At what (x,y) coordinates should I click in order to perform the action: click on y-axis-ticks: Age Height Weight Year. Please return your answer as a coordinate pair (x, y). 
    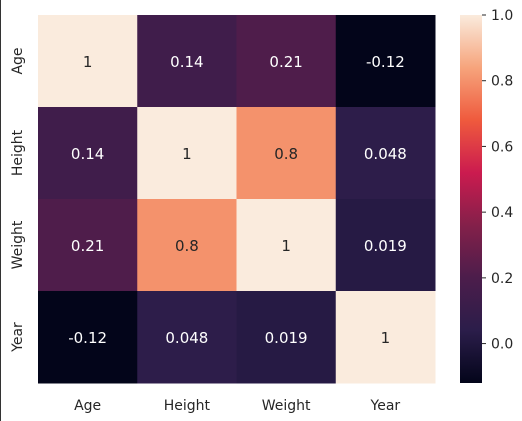
    Looking at the image, I should click on (18, 199).